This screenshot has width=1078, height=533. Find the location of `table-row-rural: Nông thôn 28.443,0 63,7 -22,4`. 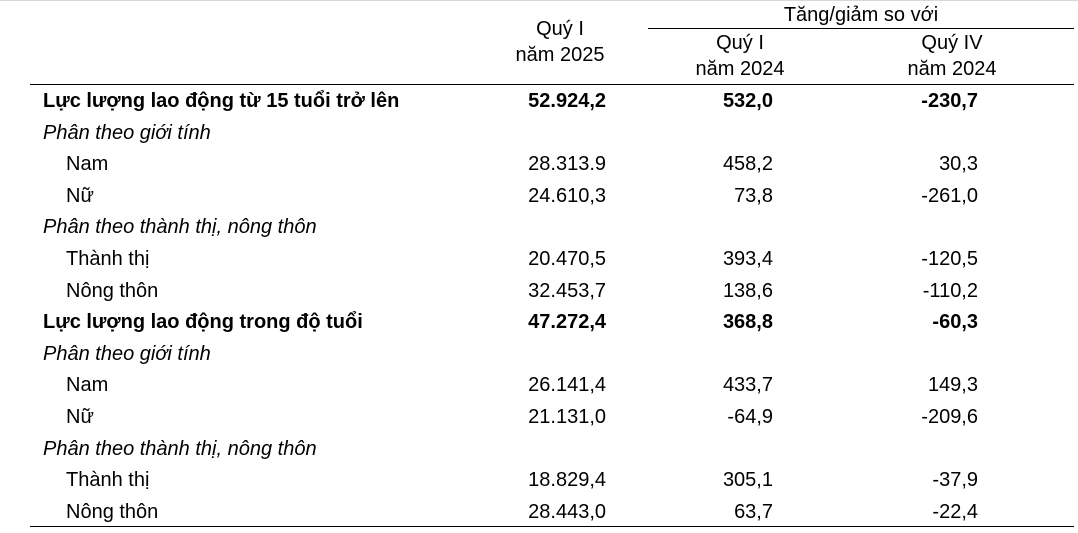

table-row-rural: Nông thôn 28.443,0 63,7 -22,4 is located at coordinates (539, 513).